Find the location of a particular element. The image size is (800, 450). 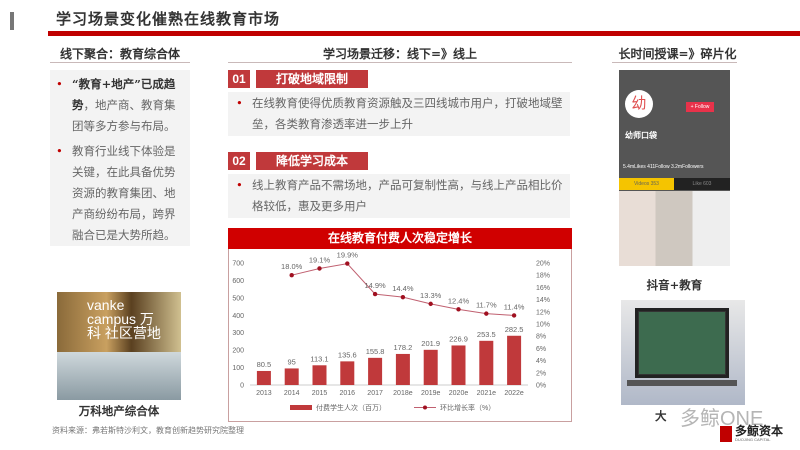

bar-label: 226.9 is located at coordinates (458, 338).